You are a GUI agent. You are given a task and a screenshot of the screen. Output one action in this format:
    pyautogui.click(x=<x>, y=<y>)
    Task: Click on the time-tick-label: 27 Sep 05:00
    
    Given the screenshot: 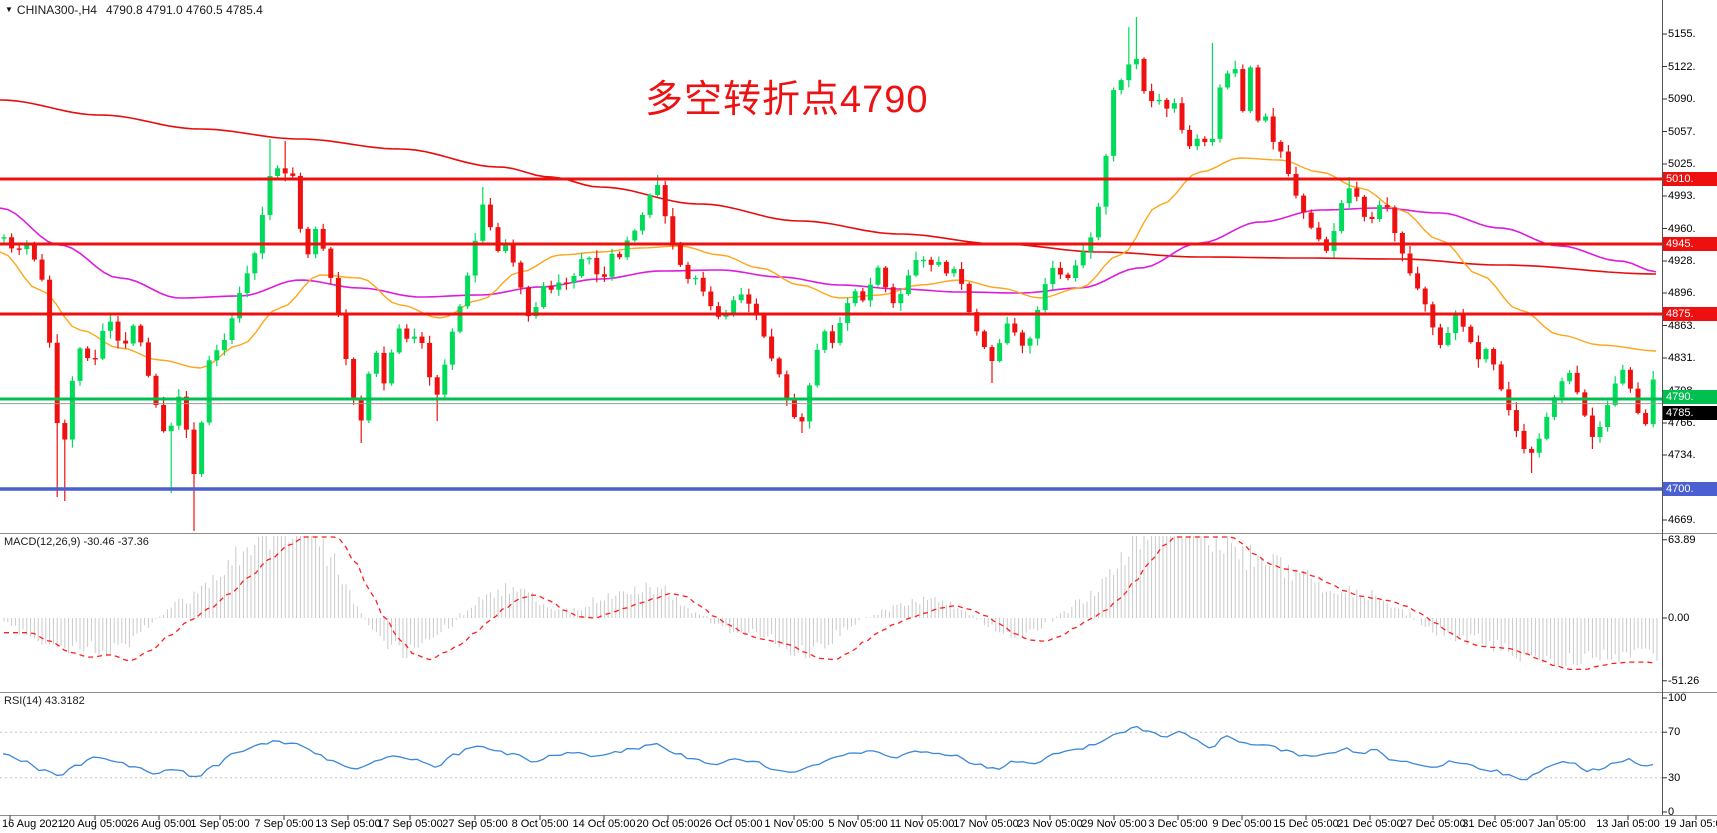 What is the action you would take?
    pyautogui.click(x=475, y=824)
    